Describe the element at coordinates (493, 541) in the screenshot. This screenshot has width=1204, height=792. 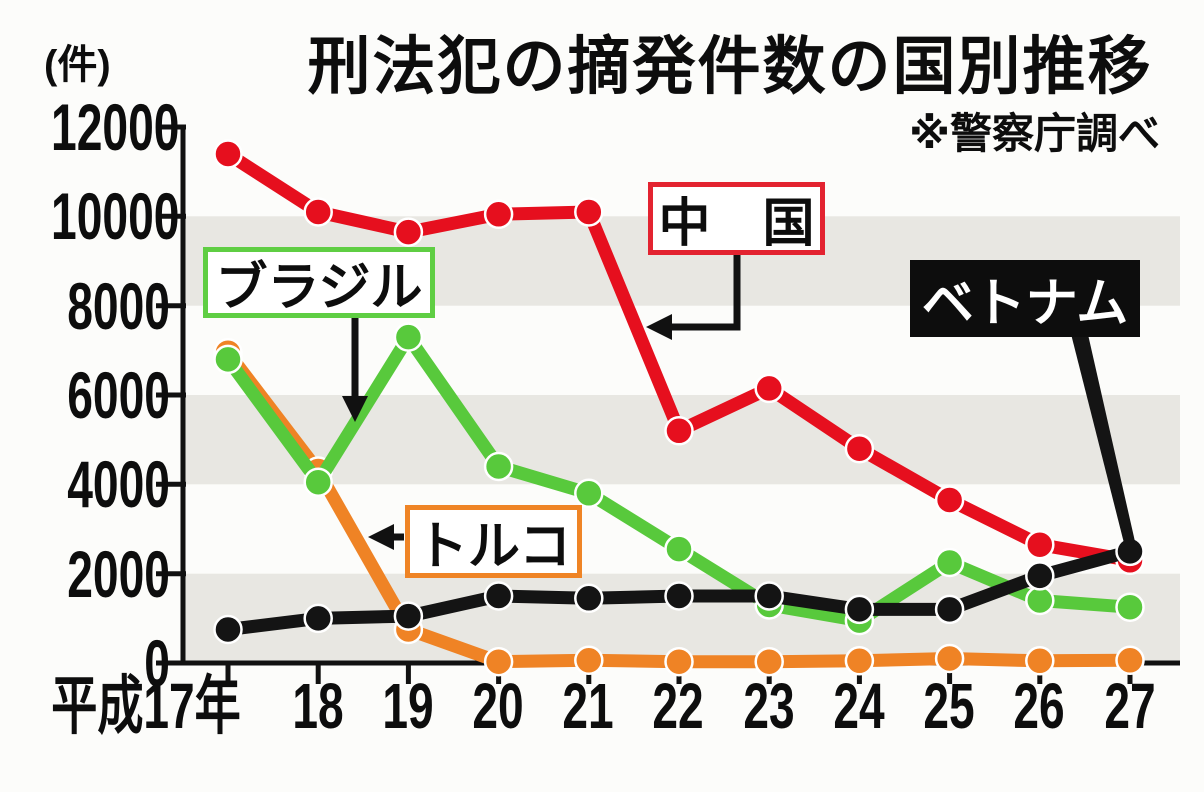
I see `legend-turkey: トルコ` at that location.